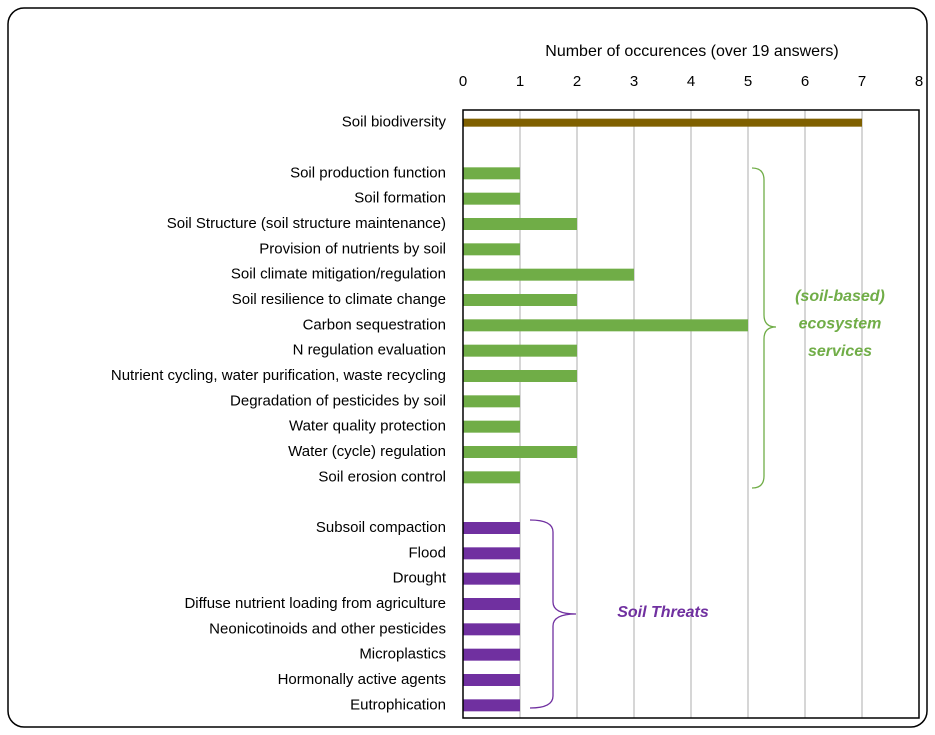 This screenshot has width=935, height=735. What do you see at coordinates (352, 248) in the screenshot?
I see `y-tick-label: Provision of nutrients by soil` at bounding box center [352, 248].